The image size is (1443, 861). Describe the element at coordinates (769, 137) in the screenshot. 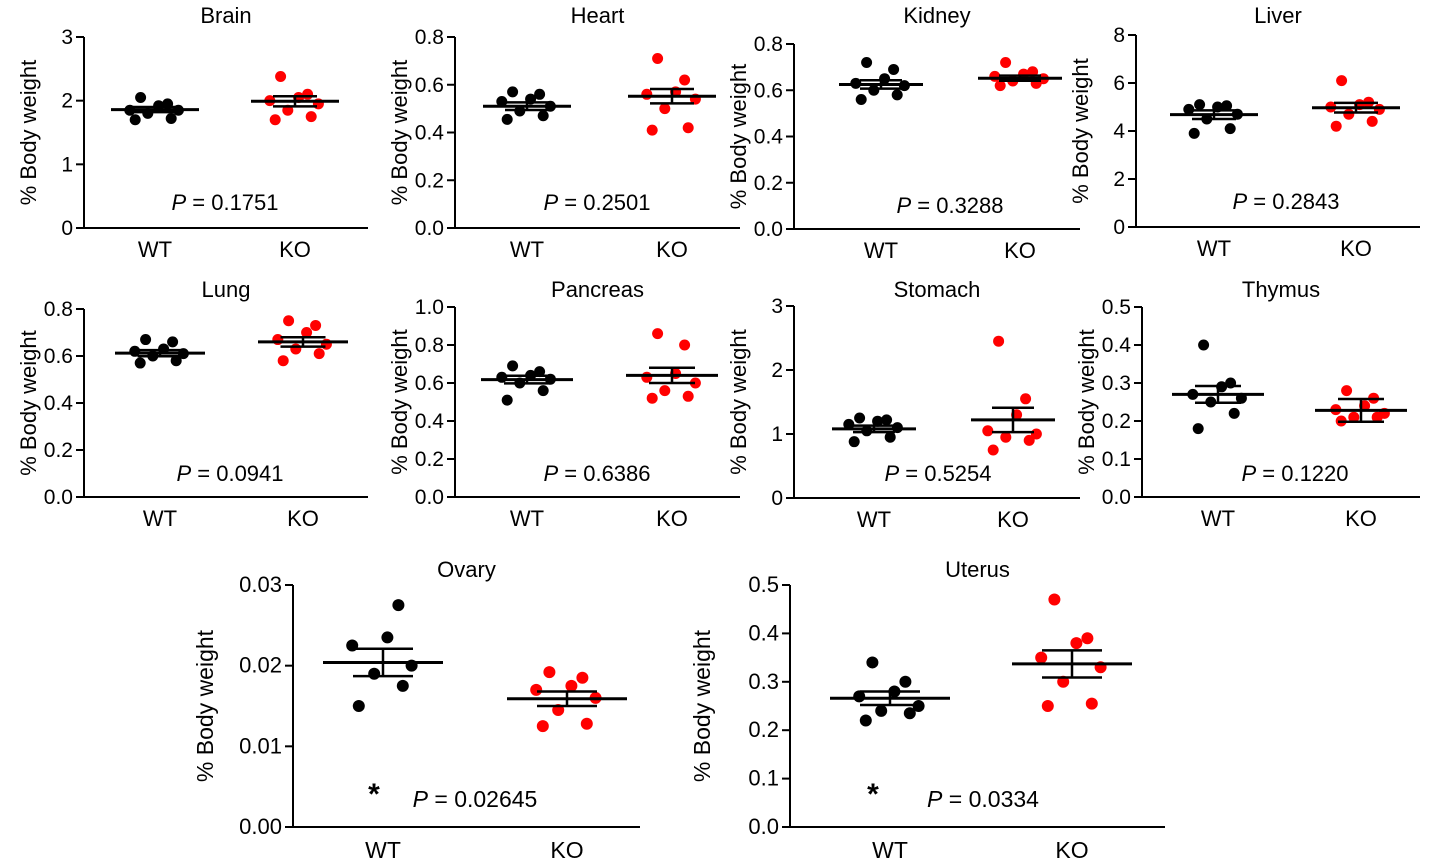

I see `kidney-y-tick-label: 0.4` at that location.